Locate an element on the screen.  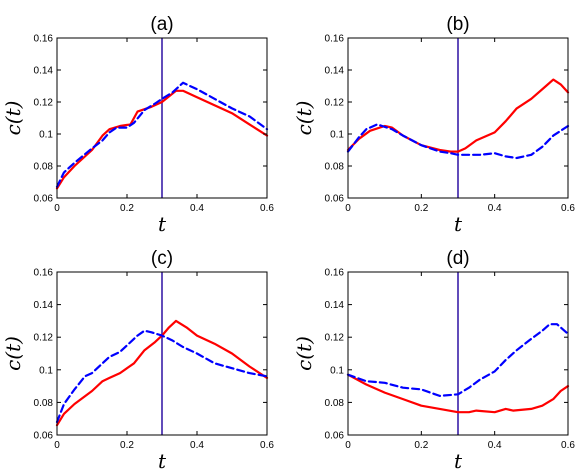
panel-title-c: (c) is located at coordinates (162, 258).